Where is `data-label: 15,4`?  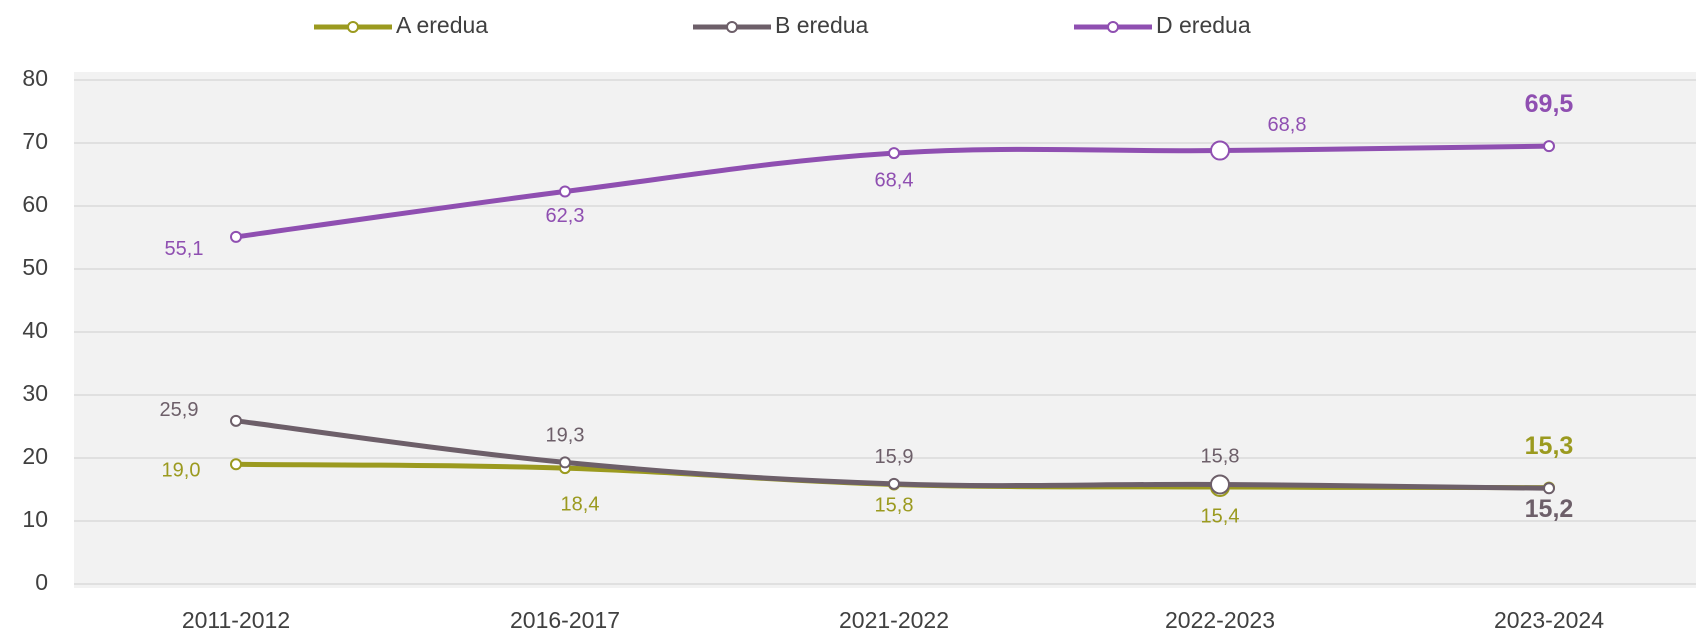 data-label: 15,4 is located at coordinates (1220, 516).